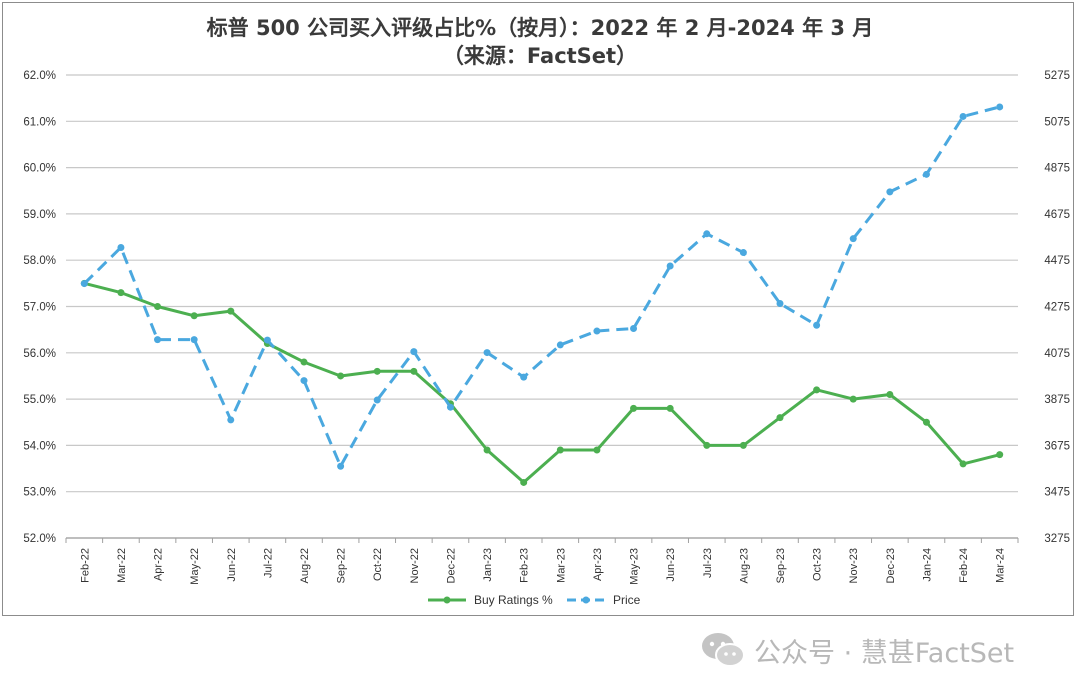 The width and height of the screenshot is (1080, 691). Describe the element at coordinates (1057, 169) in the screenshot. I see `right-tick-label: 4875` at that location.